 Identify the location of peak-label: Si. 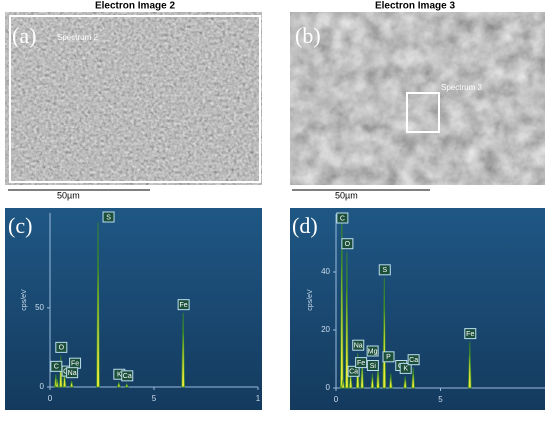
(373, 366).